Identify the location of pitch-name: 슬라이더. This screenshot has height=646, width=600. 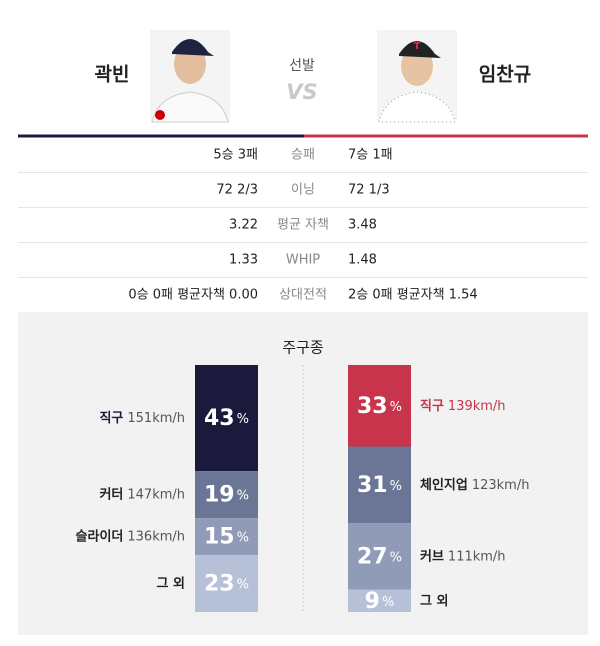
(100, 536).